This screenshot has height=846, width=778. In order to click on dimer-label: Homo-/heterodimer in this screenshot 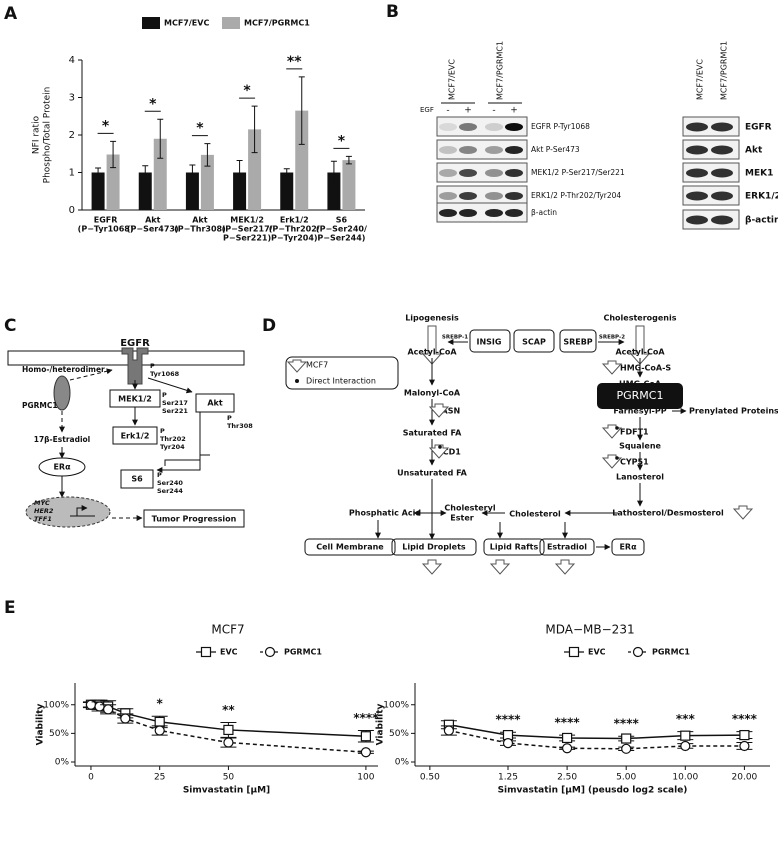, I will do `click(63, 369)`.